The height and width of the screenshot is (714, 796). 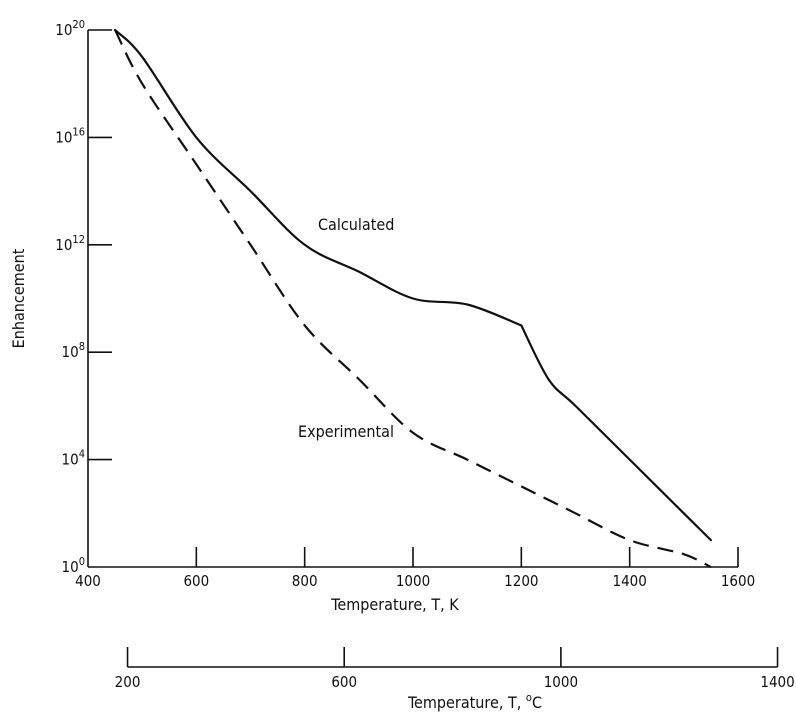 What do you see at coordinates (561, 682) in the screenshot?
I see `celsius-tick-label: 1000` at bounding box center [561, 682].